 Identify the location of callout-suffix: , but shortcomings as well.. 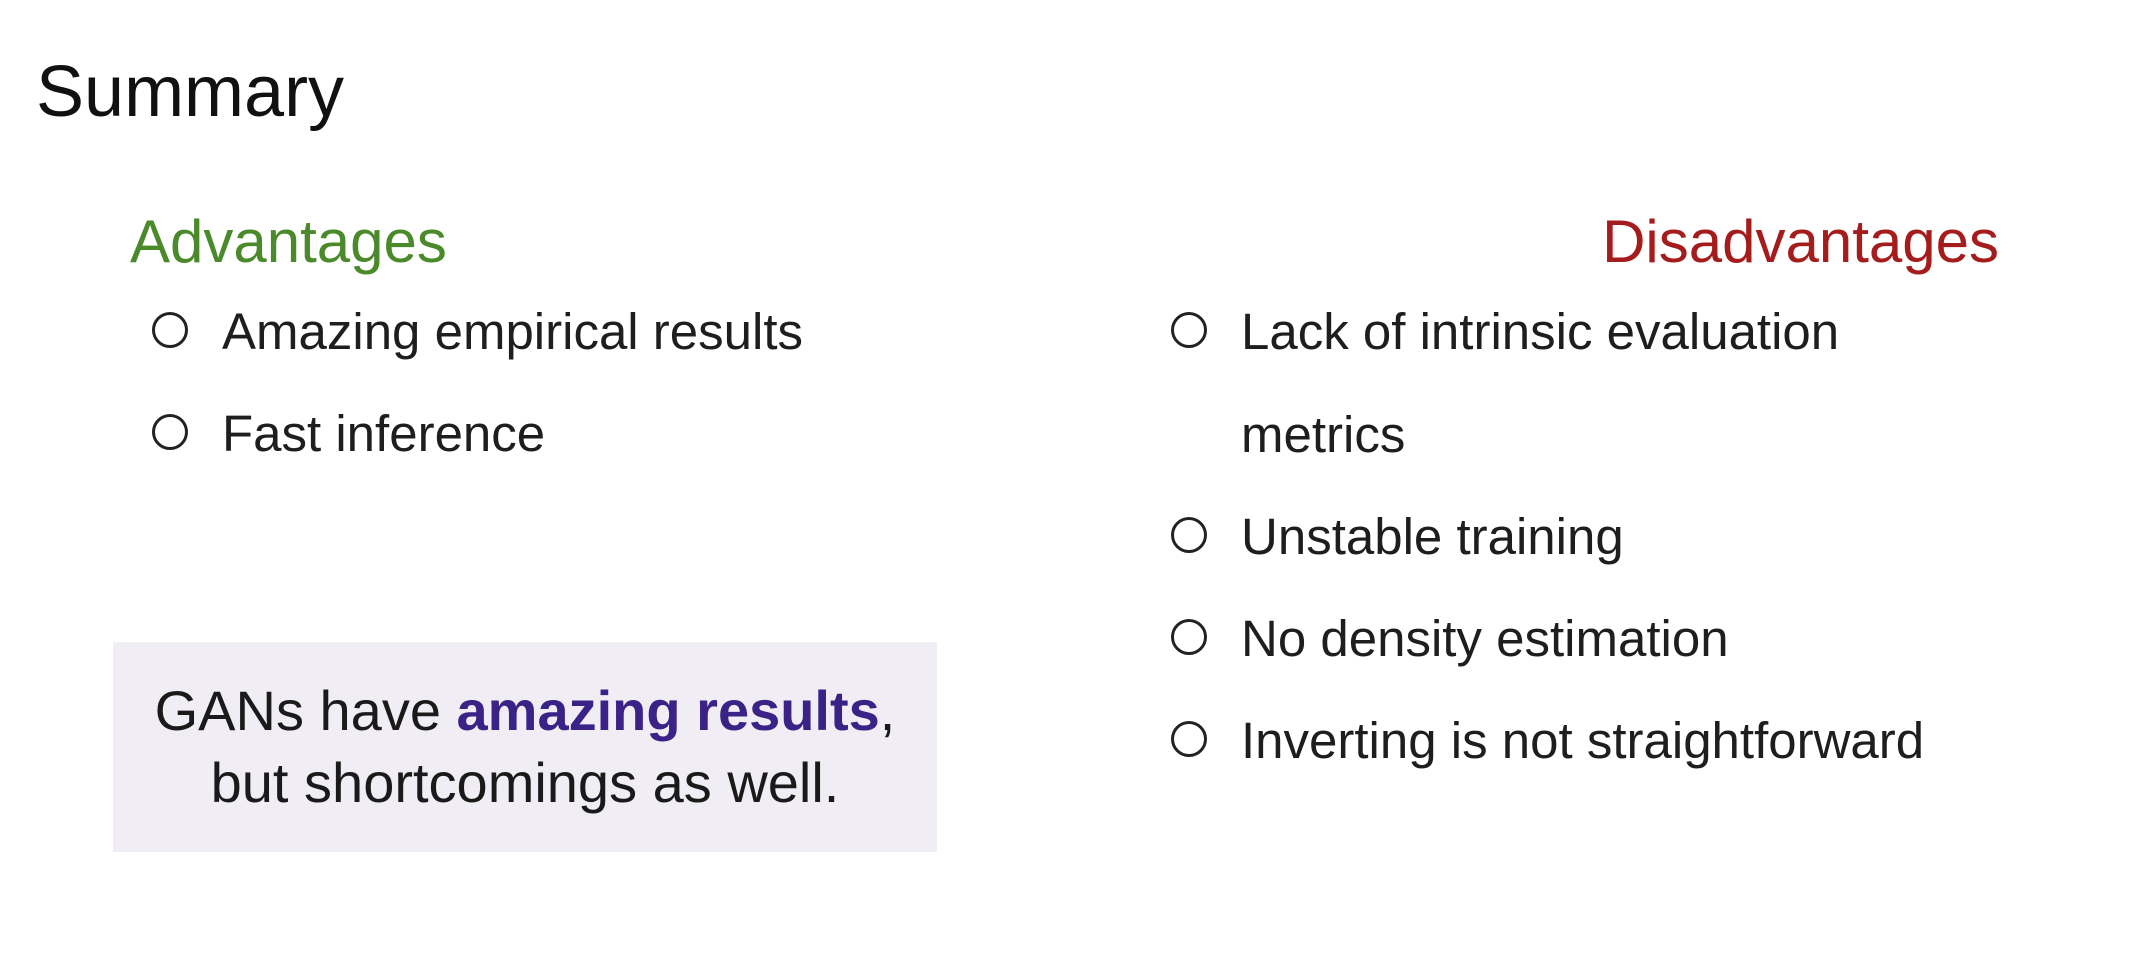
(553, 746).